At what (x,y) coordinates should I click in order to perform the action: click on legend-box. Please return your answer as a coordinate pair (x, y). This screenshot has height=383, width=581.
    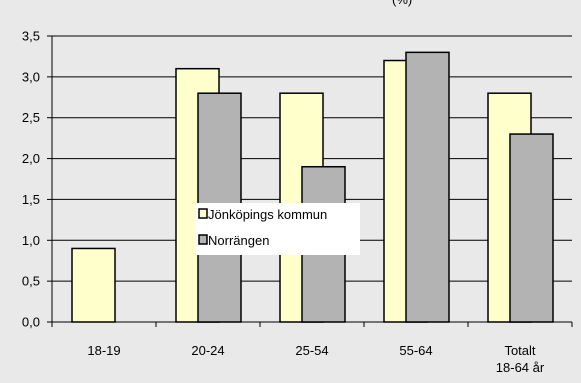
    Looking at the image, I should click on (278, 229).